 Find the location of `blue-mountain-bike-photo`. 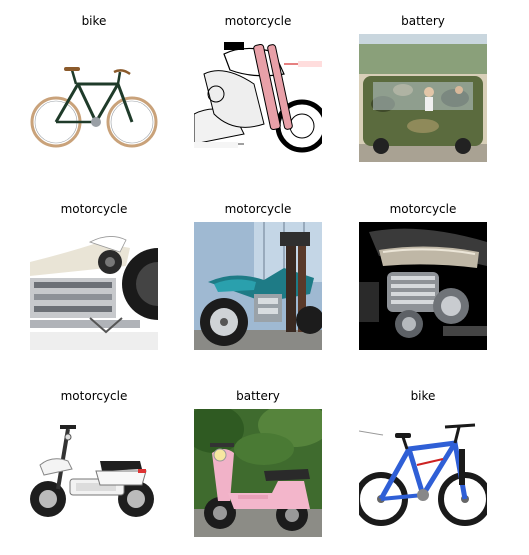

blue-mountain-bike-photo is located at coordinates (423, 473).